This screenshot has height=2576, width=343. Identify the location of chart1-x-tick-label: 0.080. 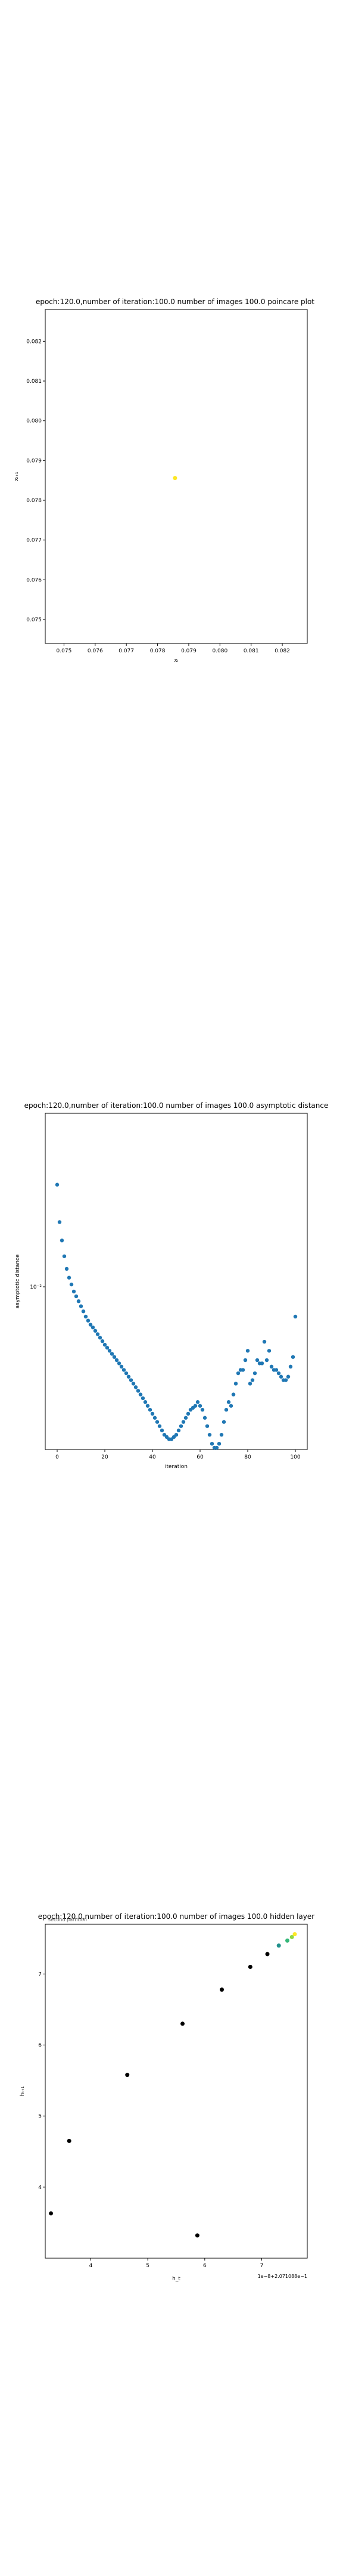
(219, 651).